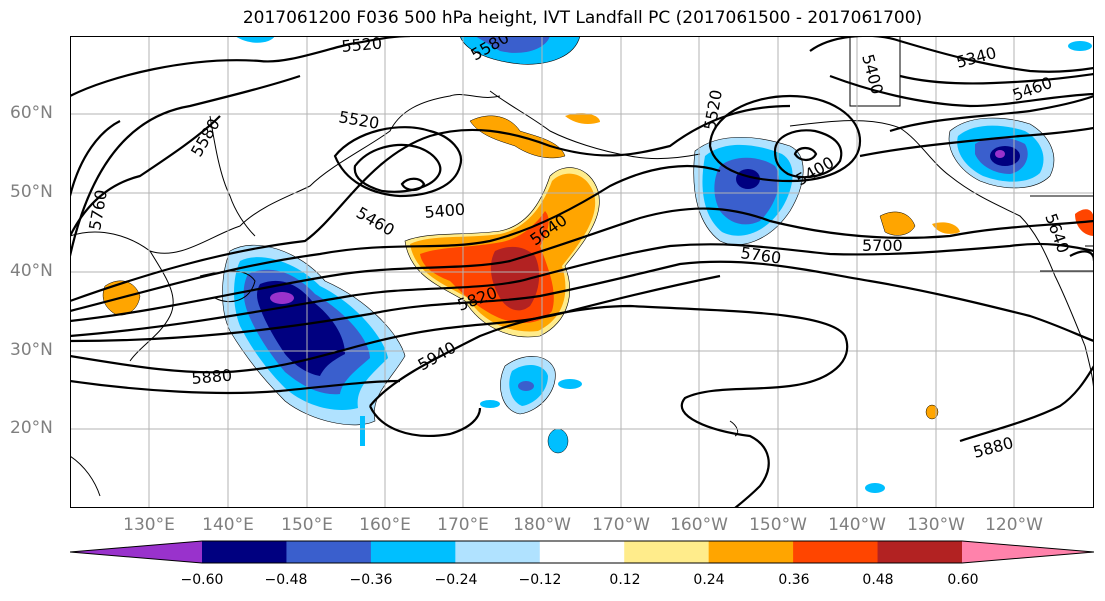 This screenshot has width=1105, height=601. I want to click on colorbar-tick: 0.60, so click(963, 580).